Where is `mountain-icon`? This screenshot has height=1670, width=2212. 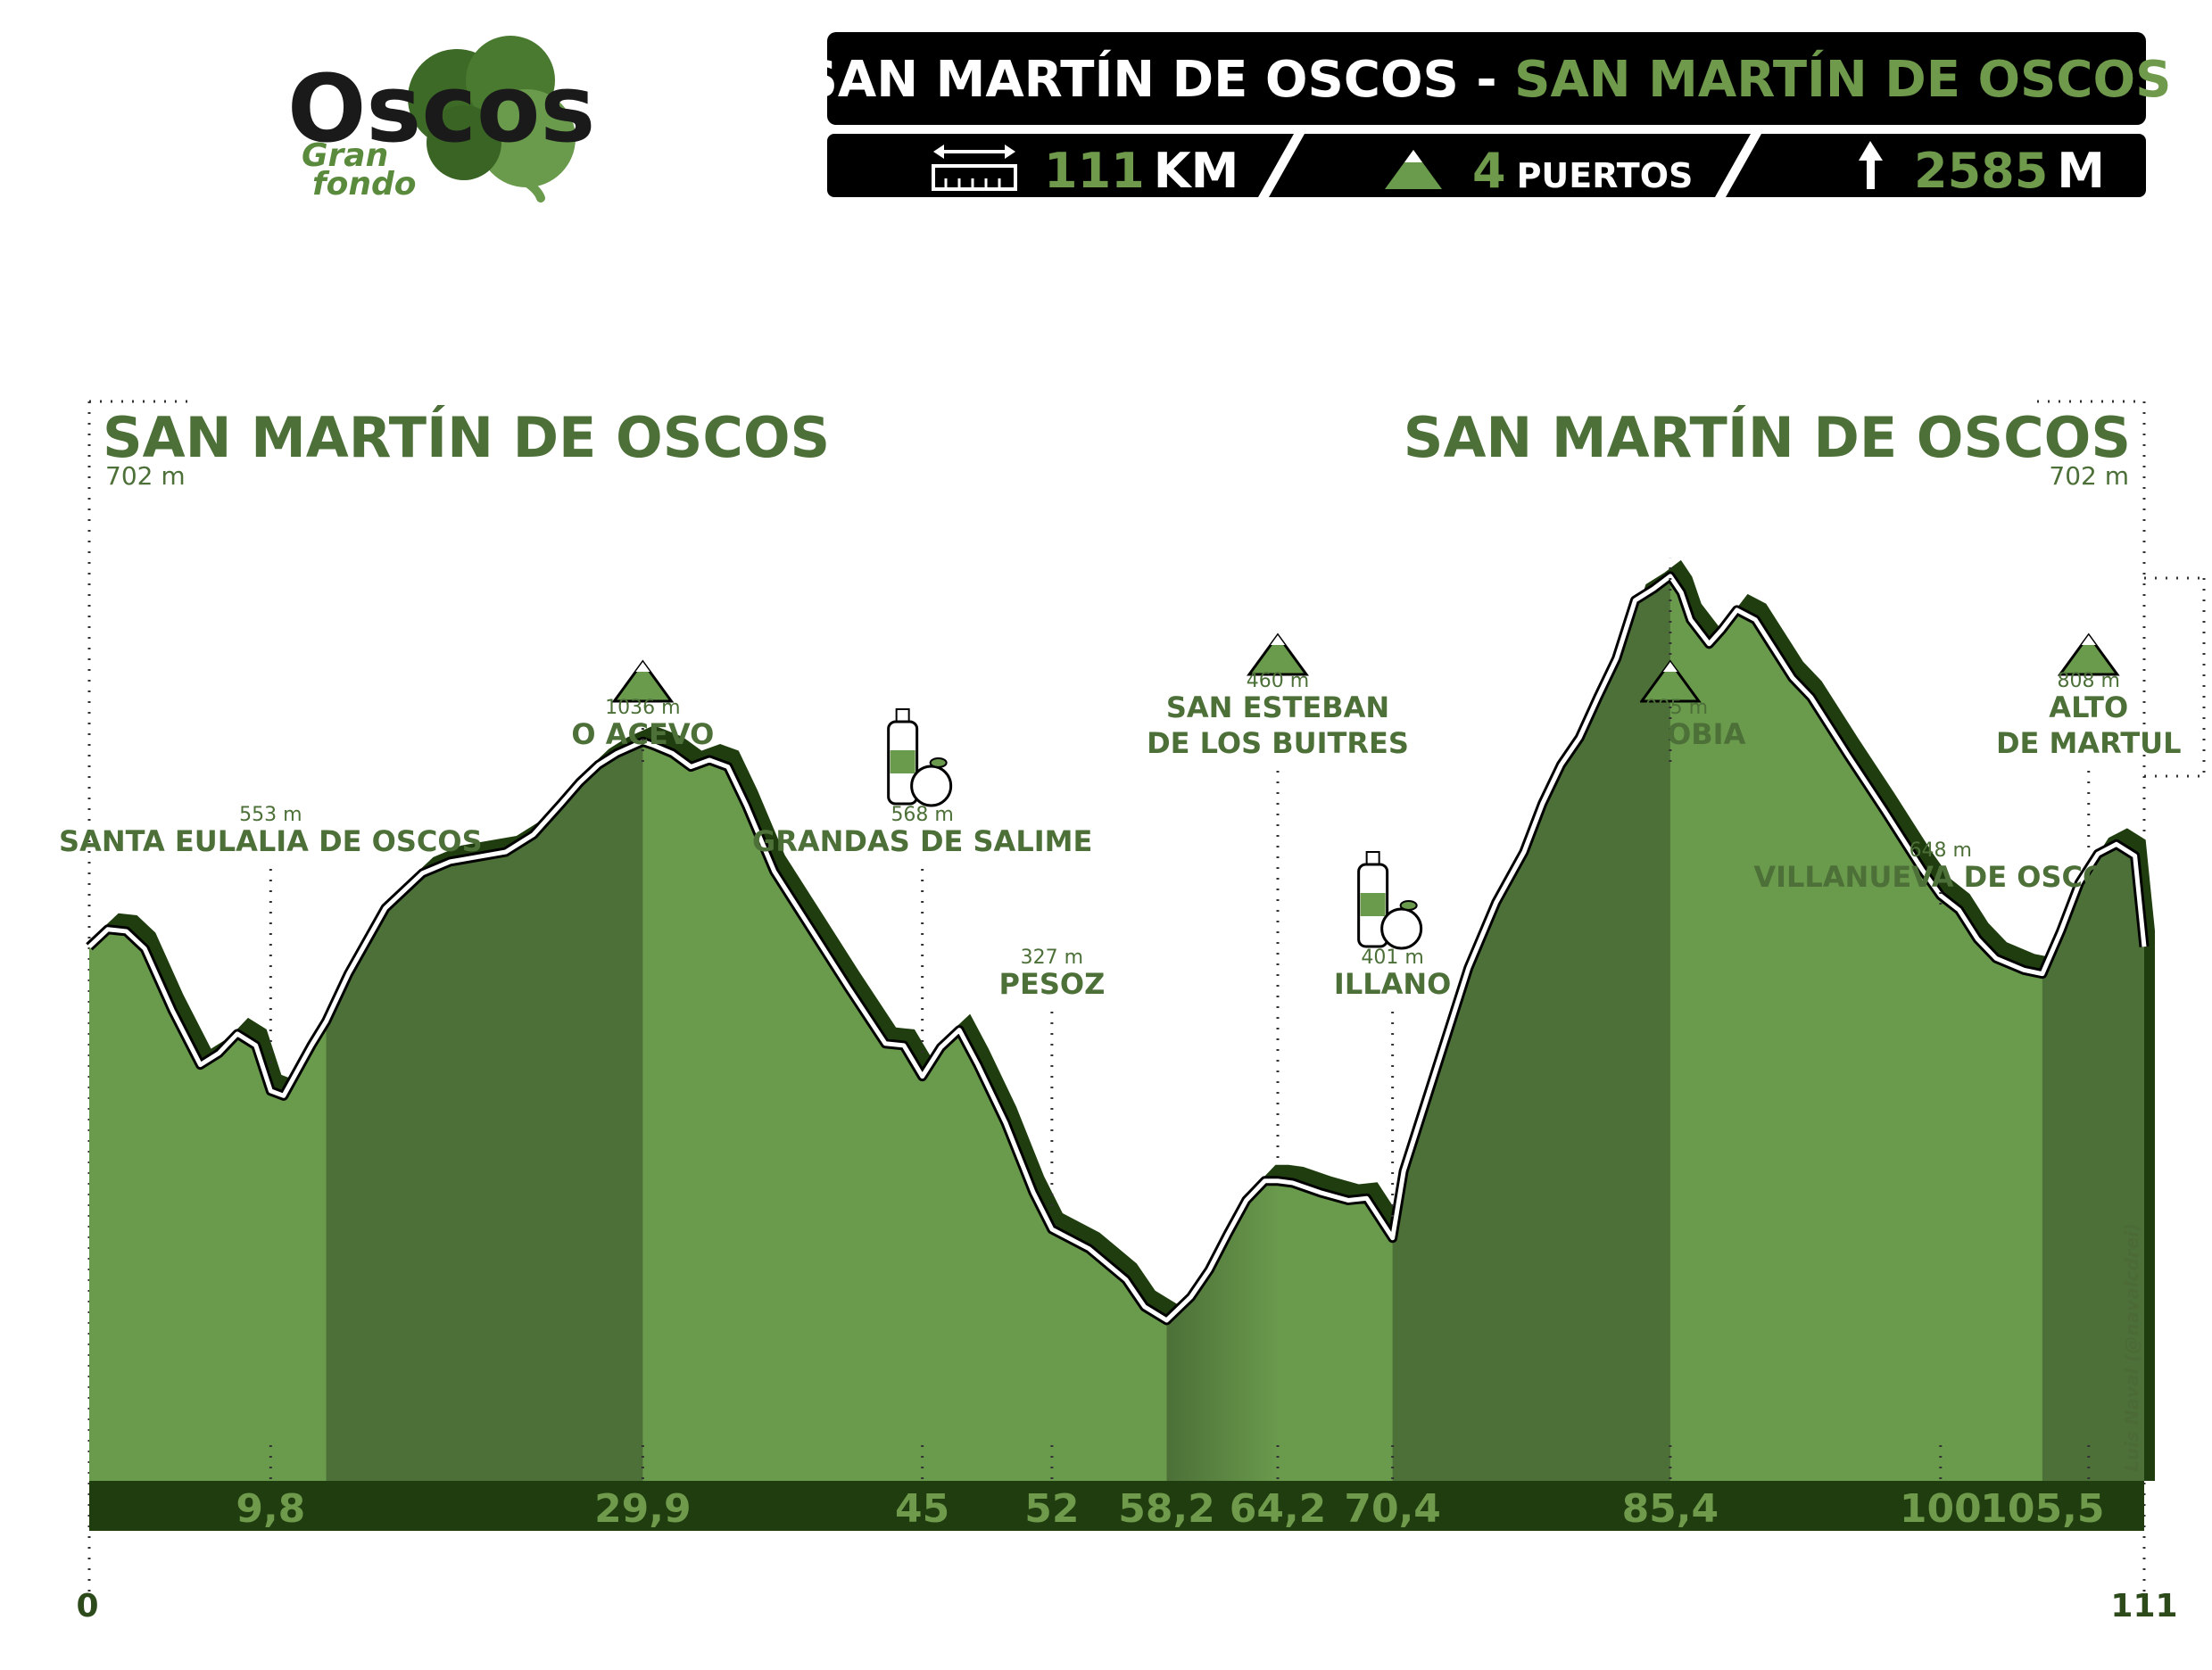
mountain-icon is located at coordinates (1413, 169).